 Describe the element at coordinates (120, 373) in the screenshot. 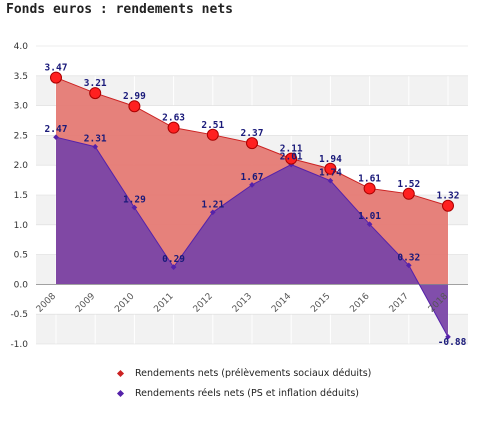

I see `legend-marker-net` at that location.